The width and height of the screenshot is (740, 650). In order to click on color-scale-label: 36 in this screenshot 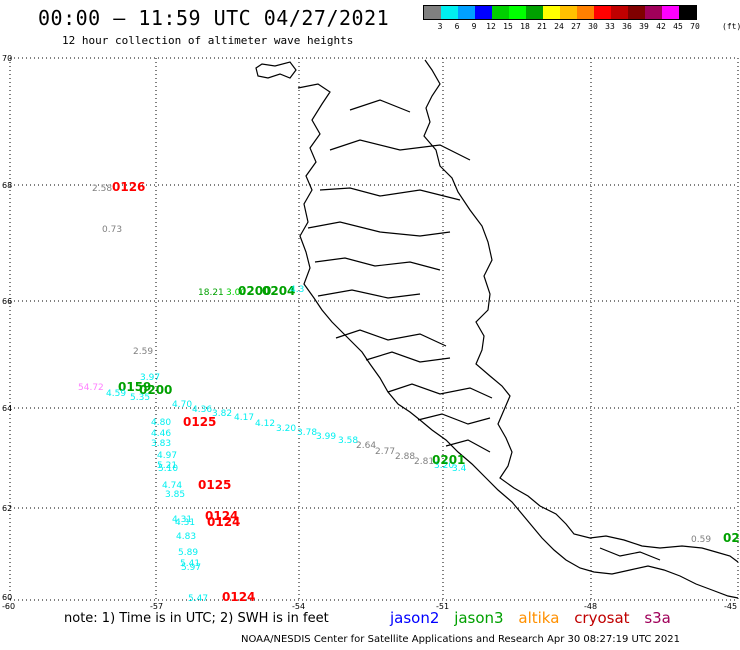, I will do `click(627, 26)`.